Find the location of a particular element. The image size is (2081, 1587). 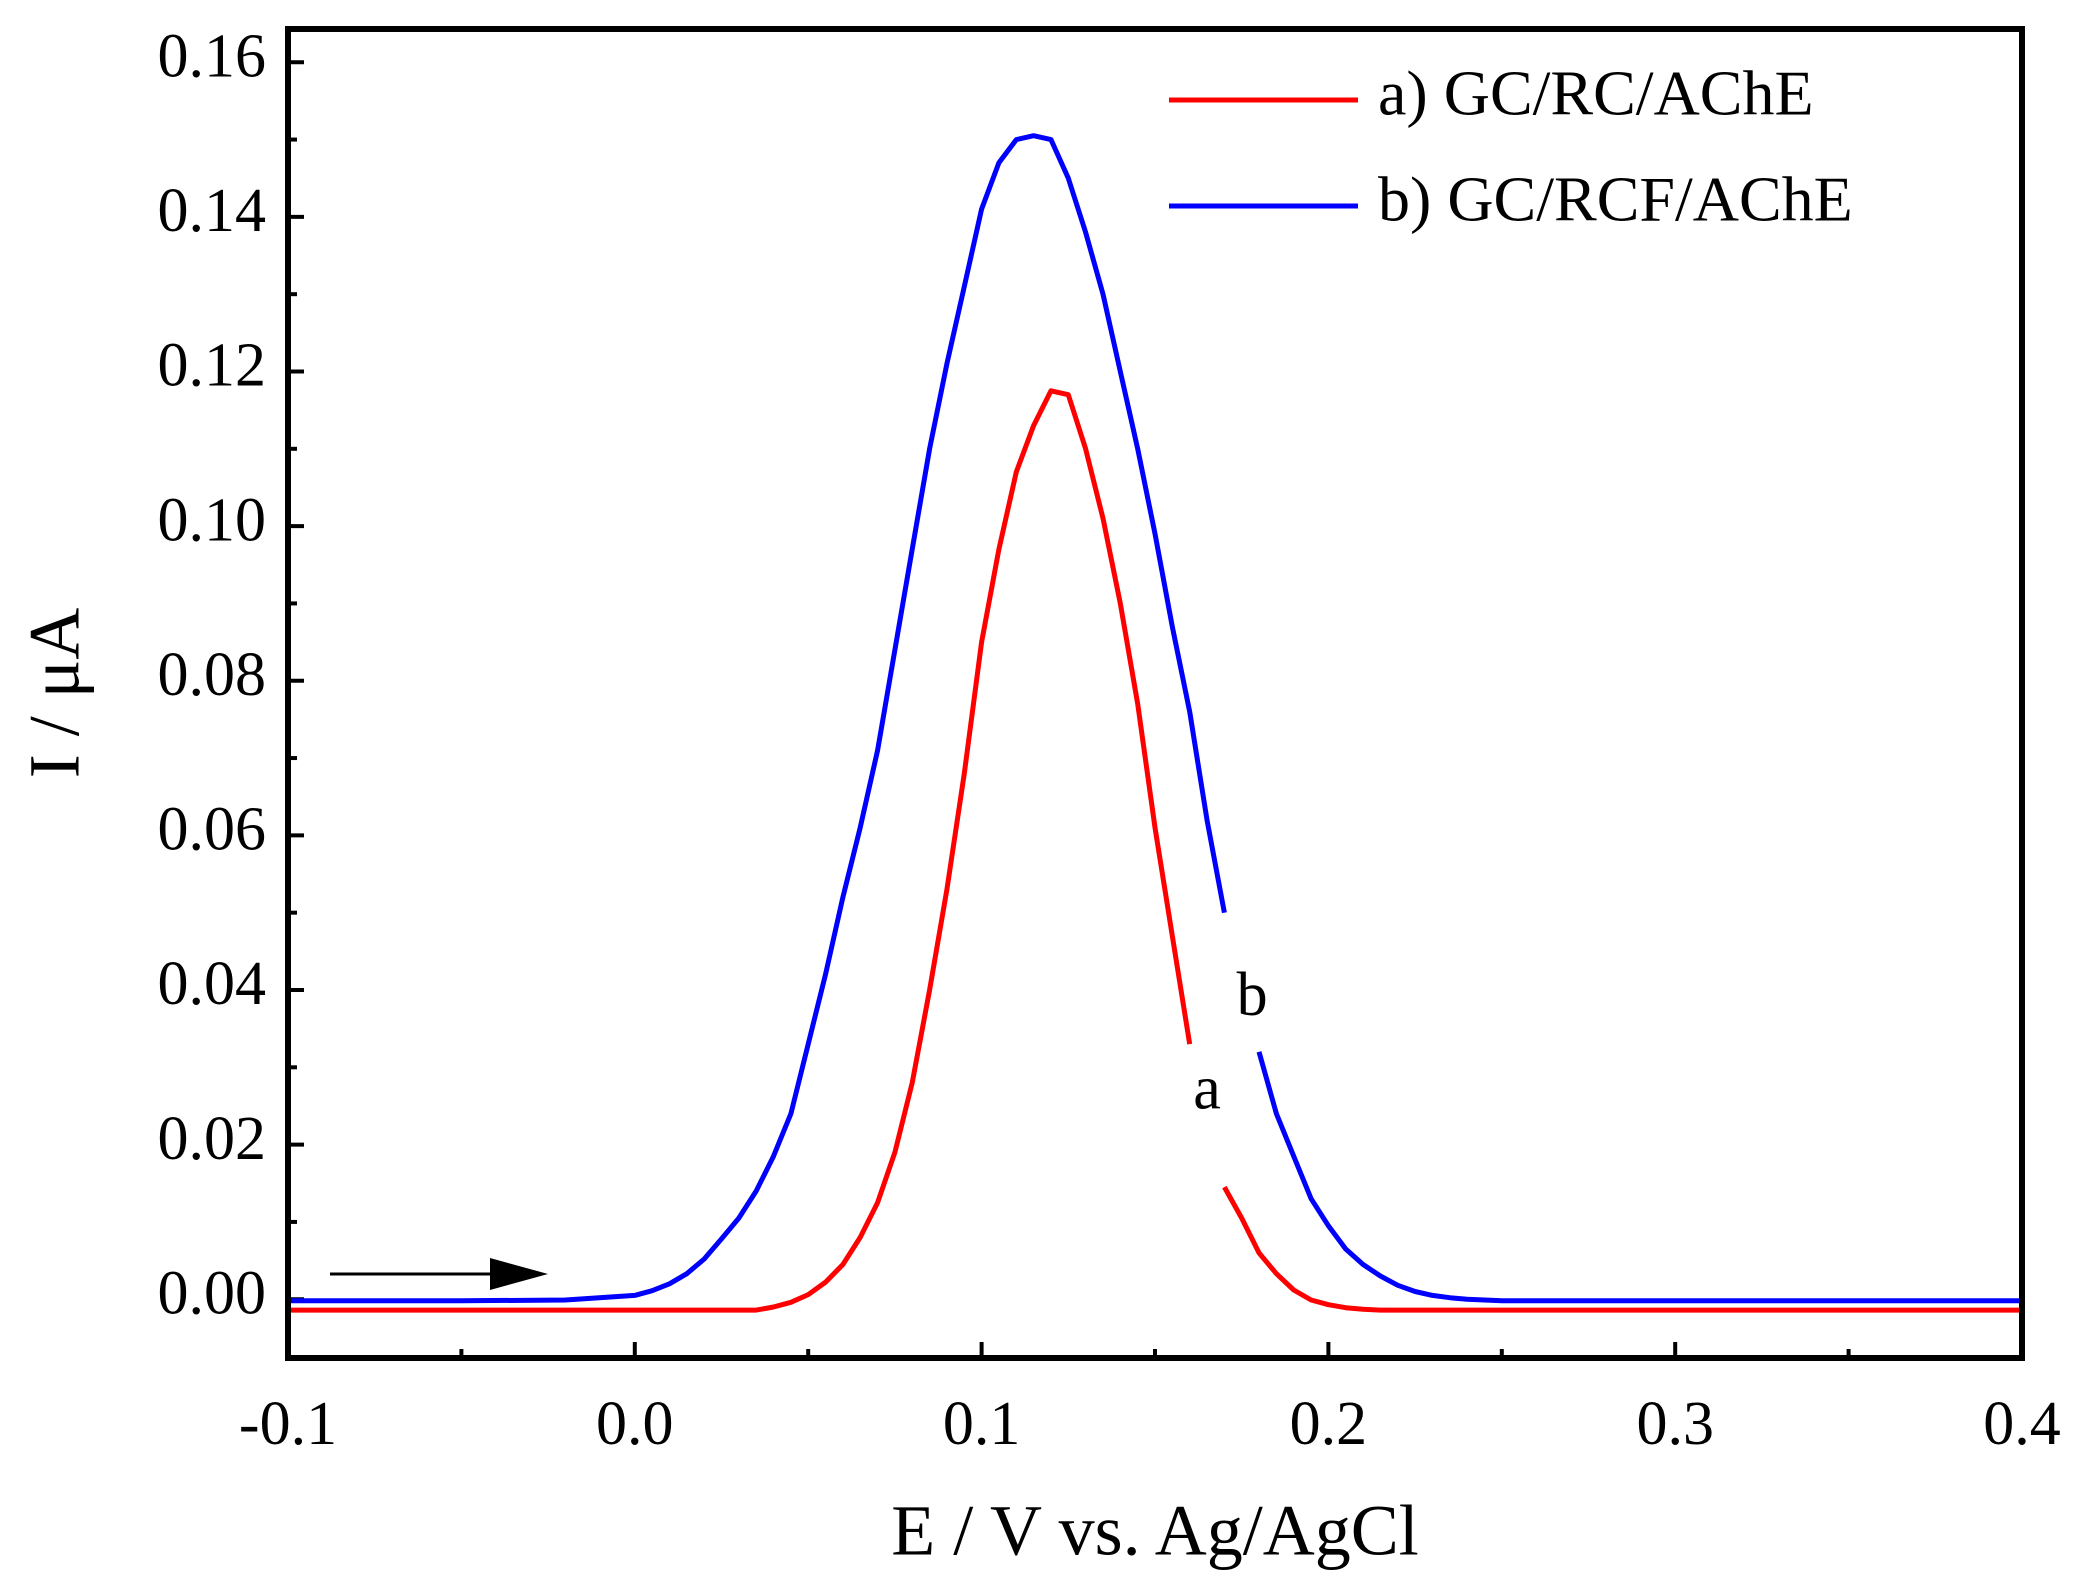

y-axis-label: I / μA is located at coordinates (55, 693).